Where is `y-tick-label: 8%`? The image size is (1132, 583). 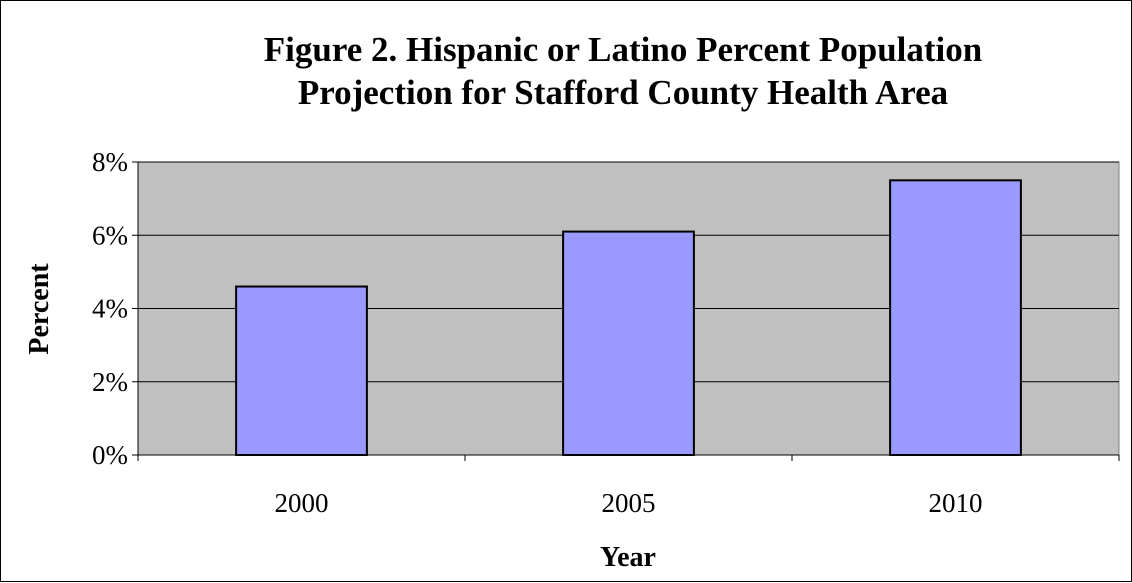
y-tick-label: 8% is located at coordinates (110, 162).